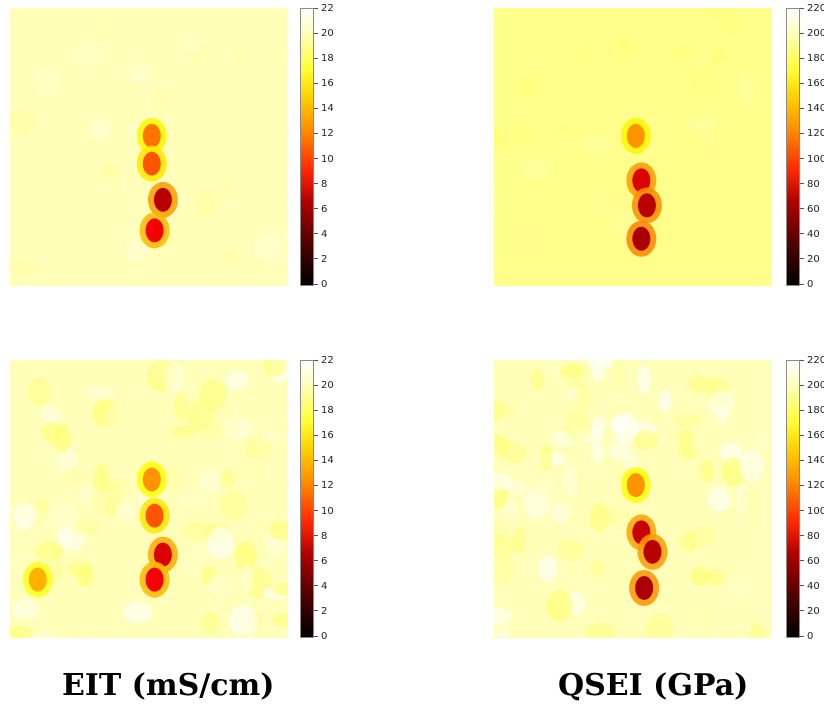 The height and width of the screenshot is (724, 824). I want to click on colorbar-tick-label: 6, so click(322, 209).